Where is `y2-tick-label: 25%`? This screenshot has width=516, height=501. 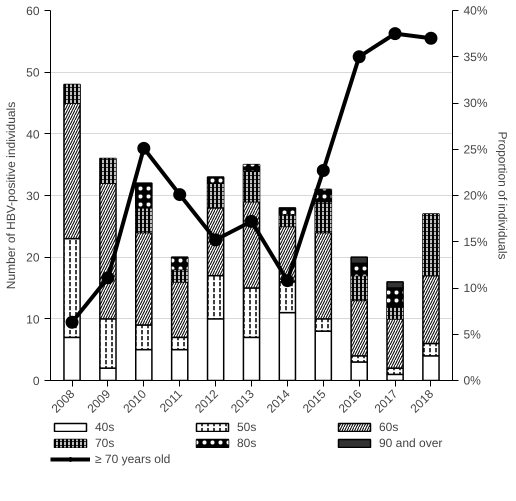 y2-tick-label: 25% is located at coordinates (476, 149).